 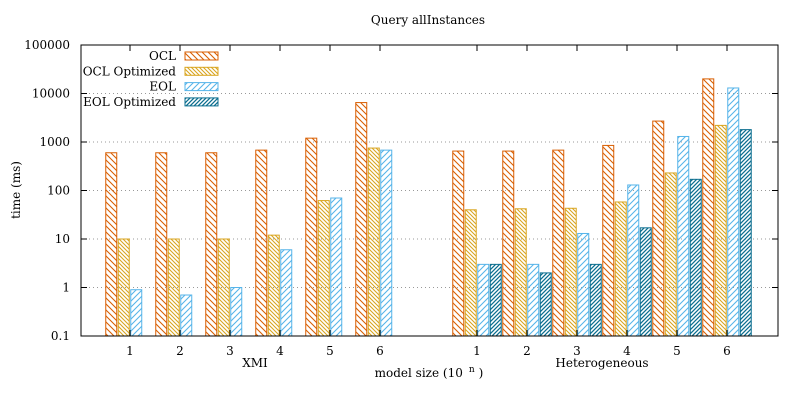 What do you see at coordinates (66, 288) in the screenshot?
I see `y-tick-label: 1` at bounding box center [66, 288].